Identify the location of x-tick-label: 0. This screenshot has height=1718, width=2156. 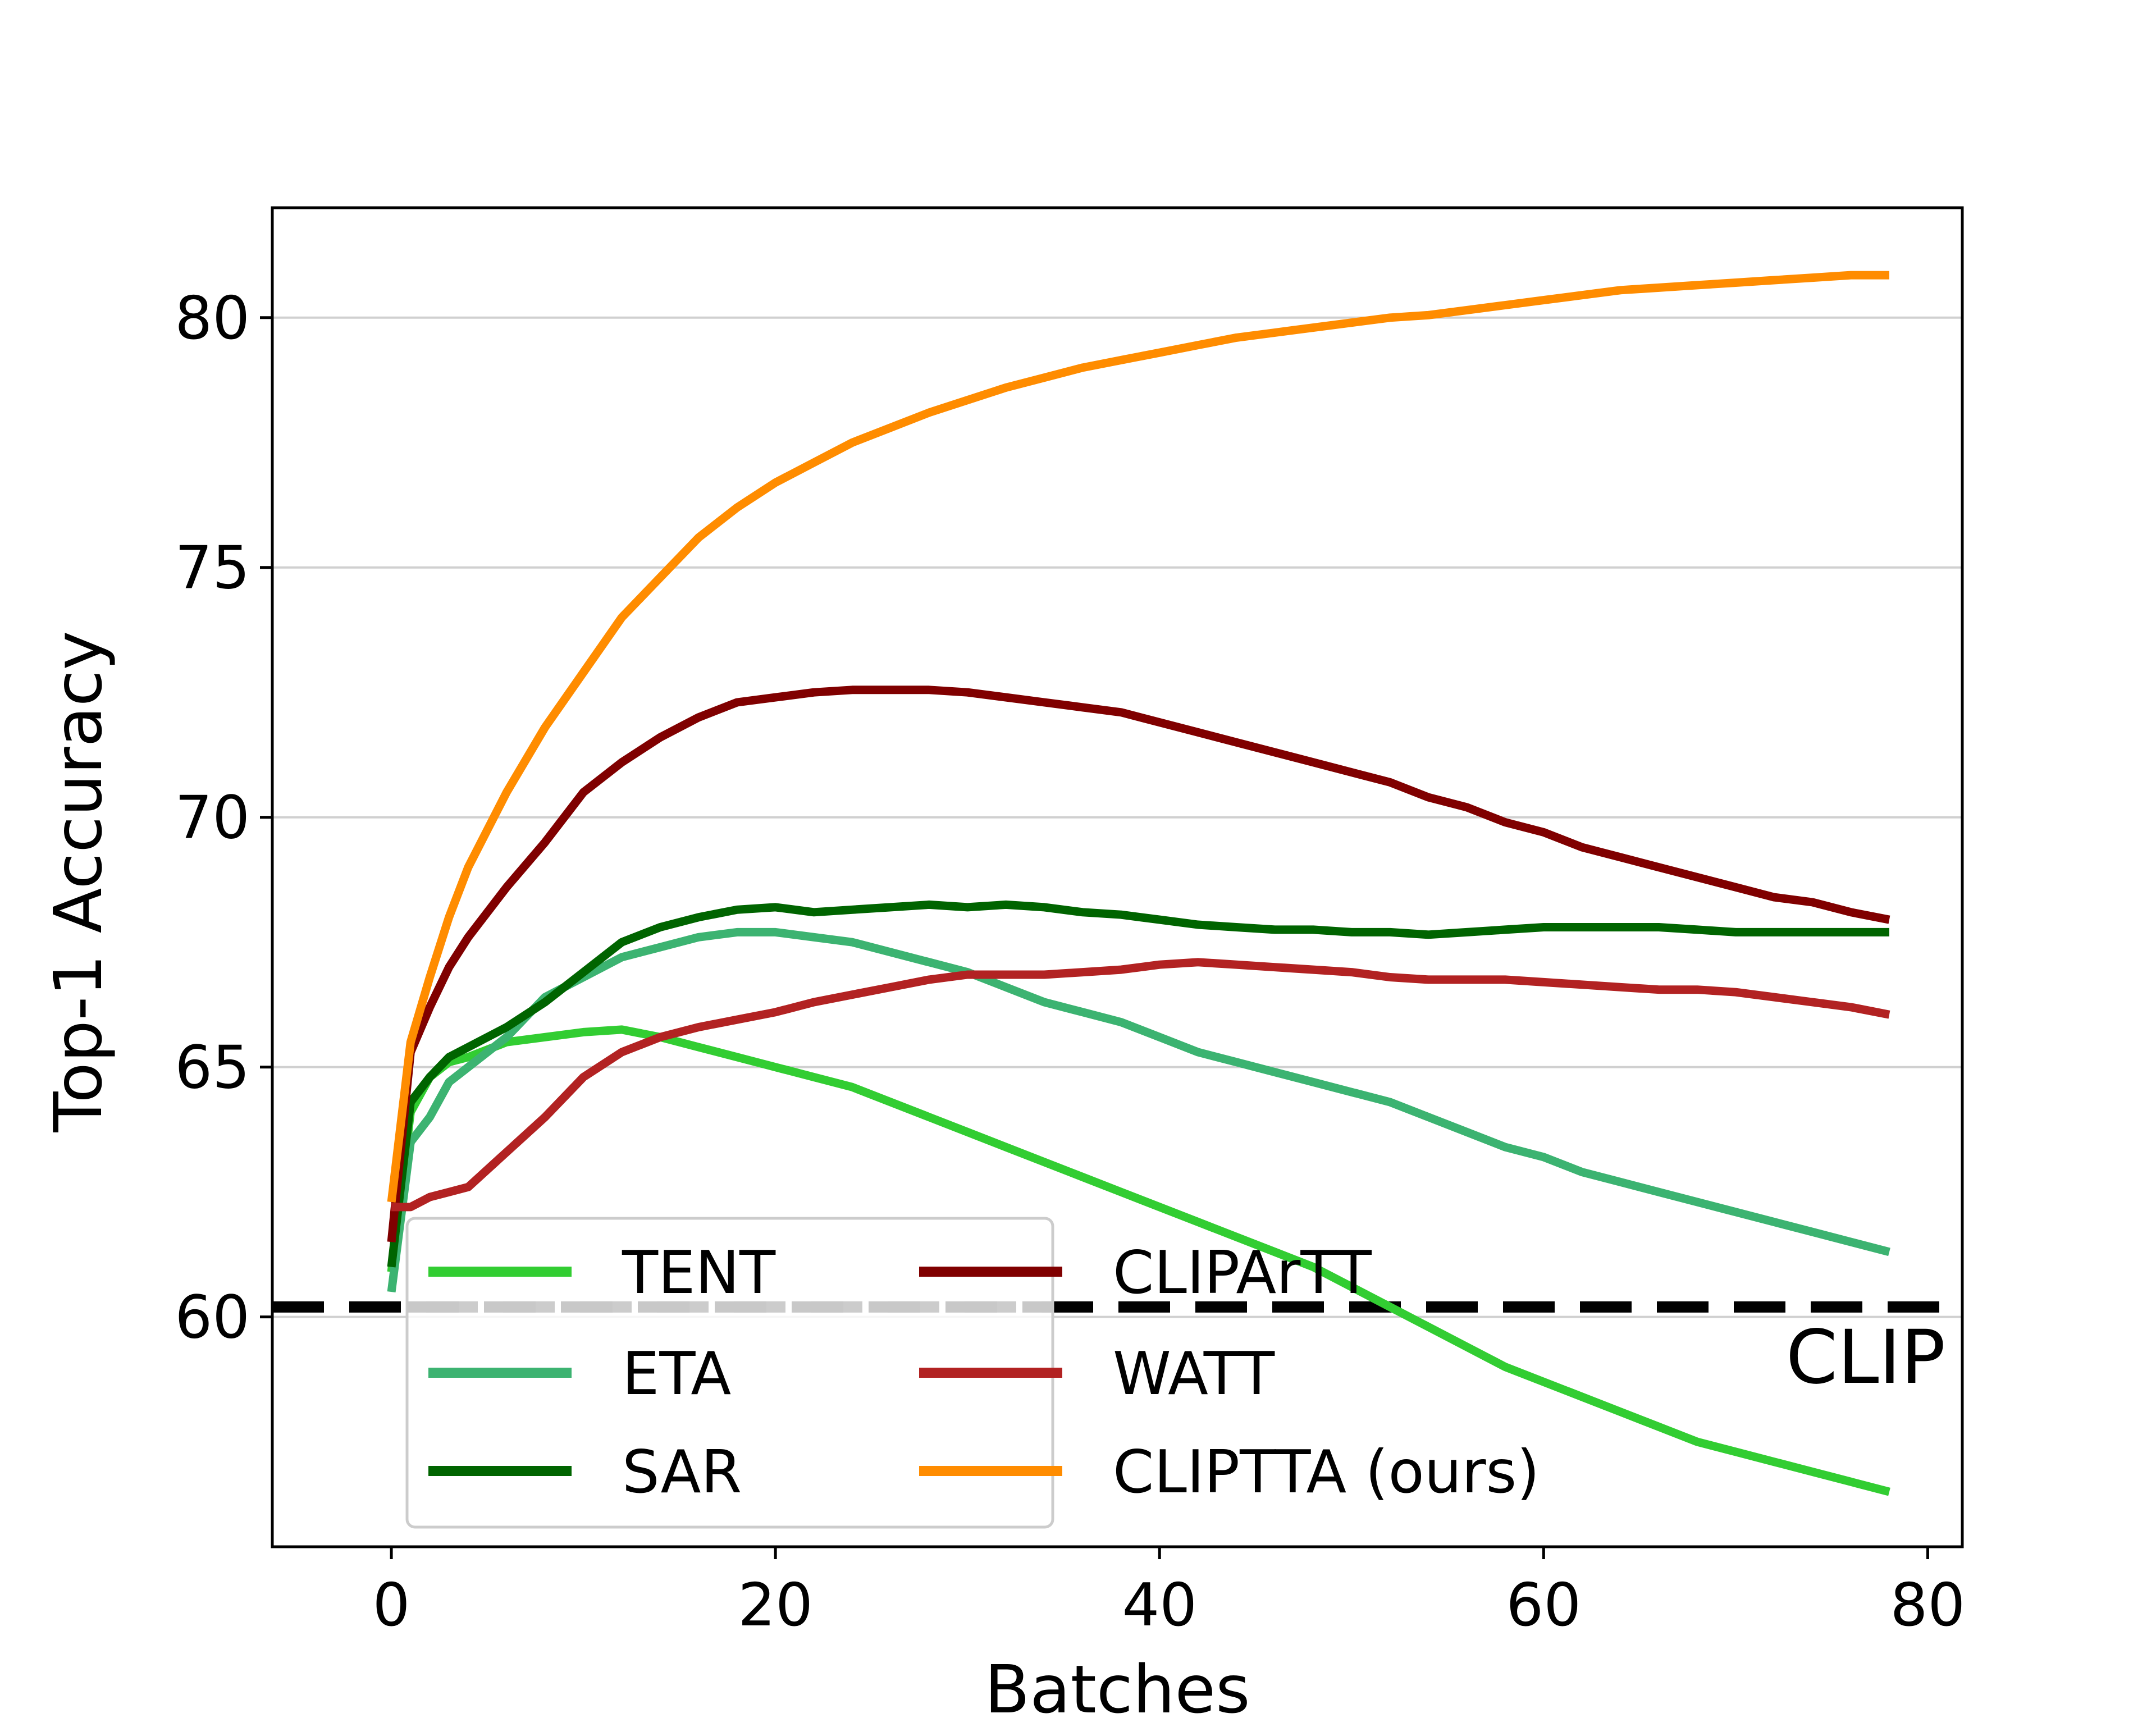
(391, 1605).